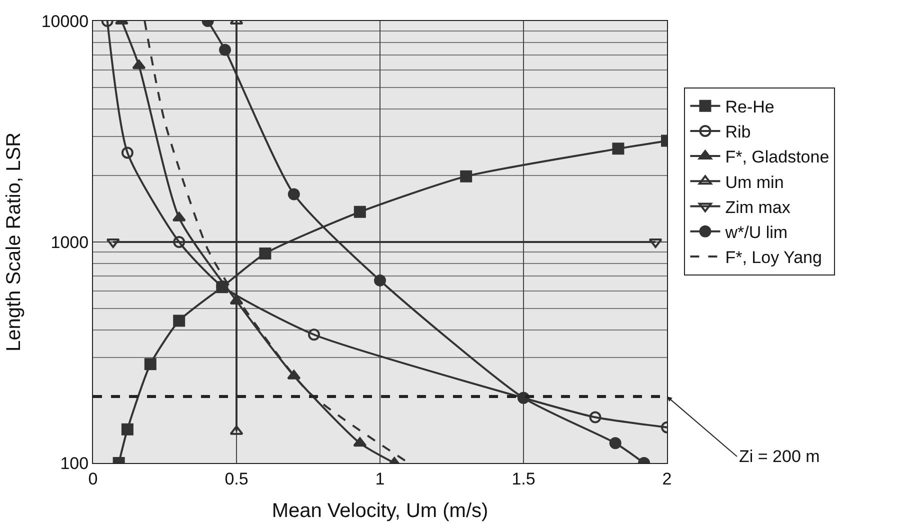  What do you see at coordinates (777, 157) in the screenshot?
I see `legend-label: F*, Gladstone` at bounding box center [777, 157].